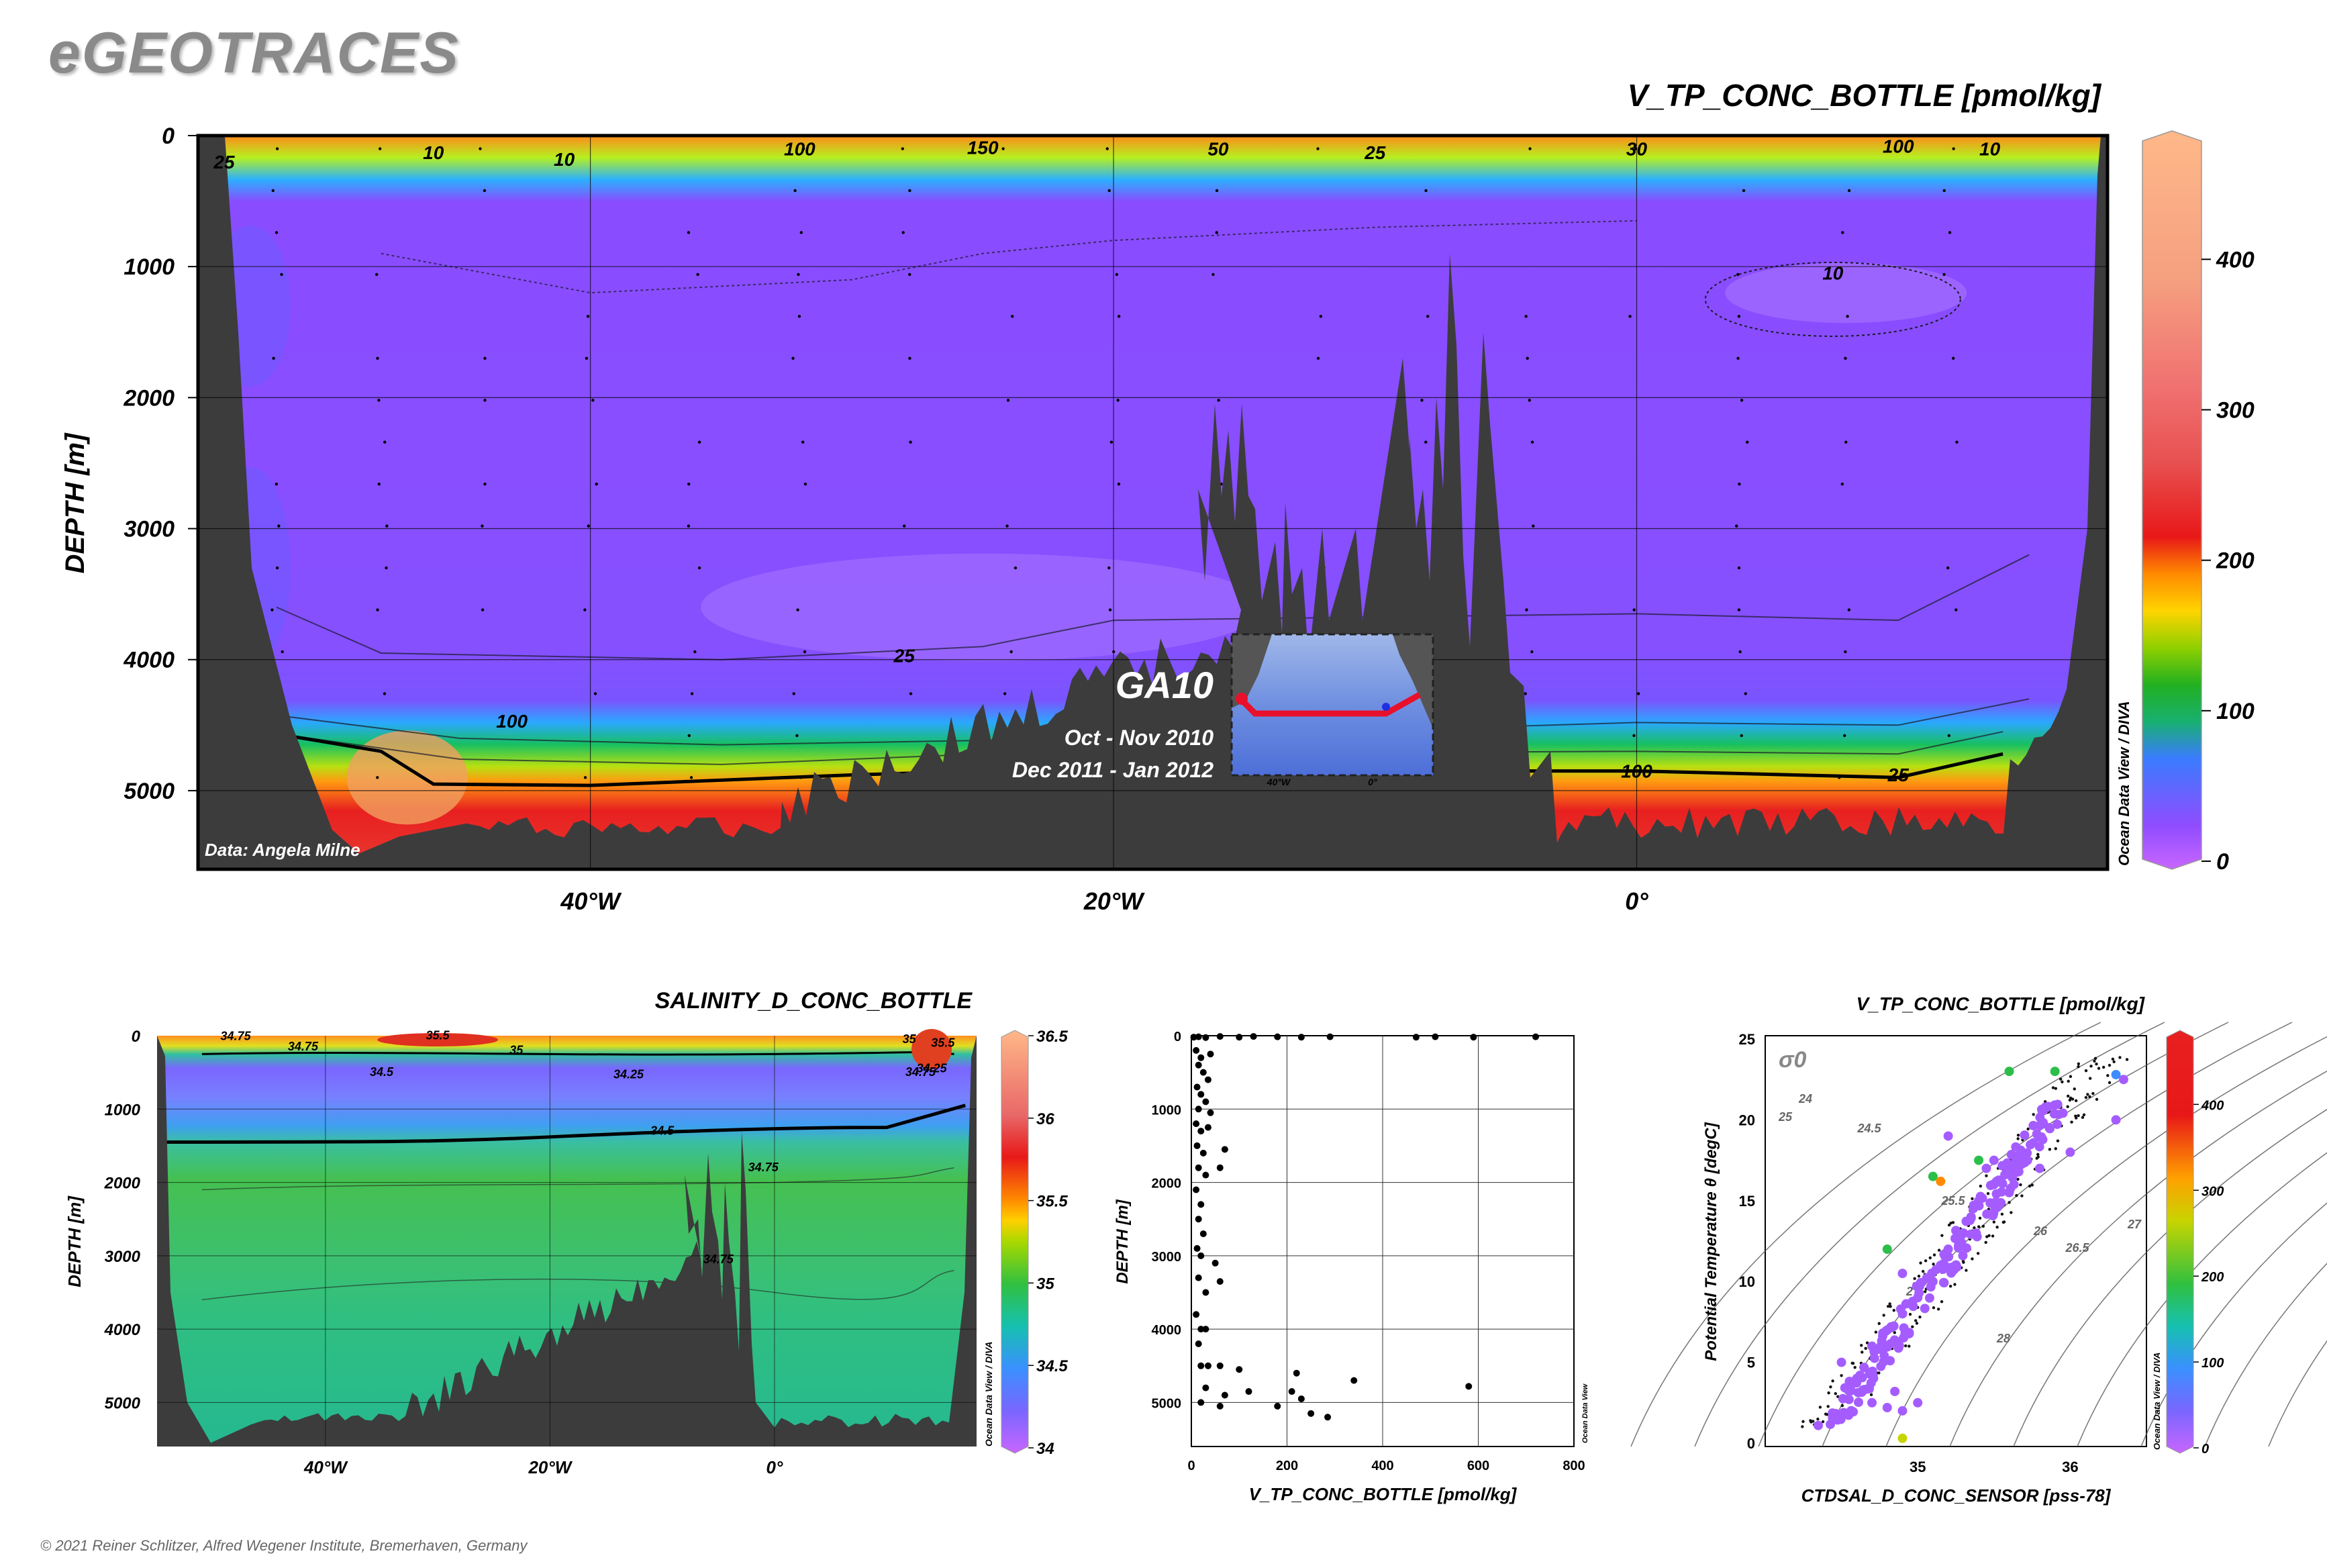 This screenshot has height=1568, width=2327. What do you see at coordinates (123, 1110) in the screenshot?
I see `salinity-y-tick-label: 1000` at bounding box center [123, 1110].